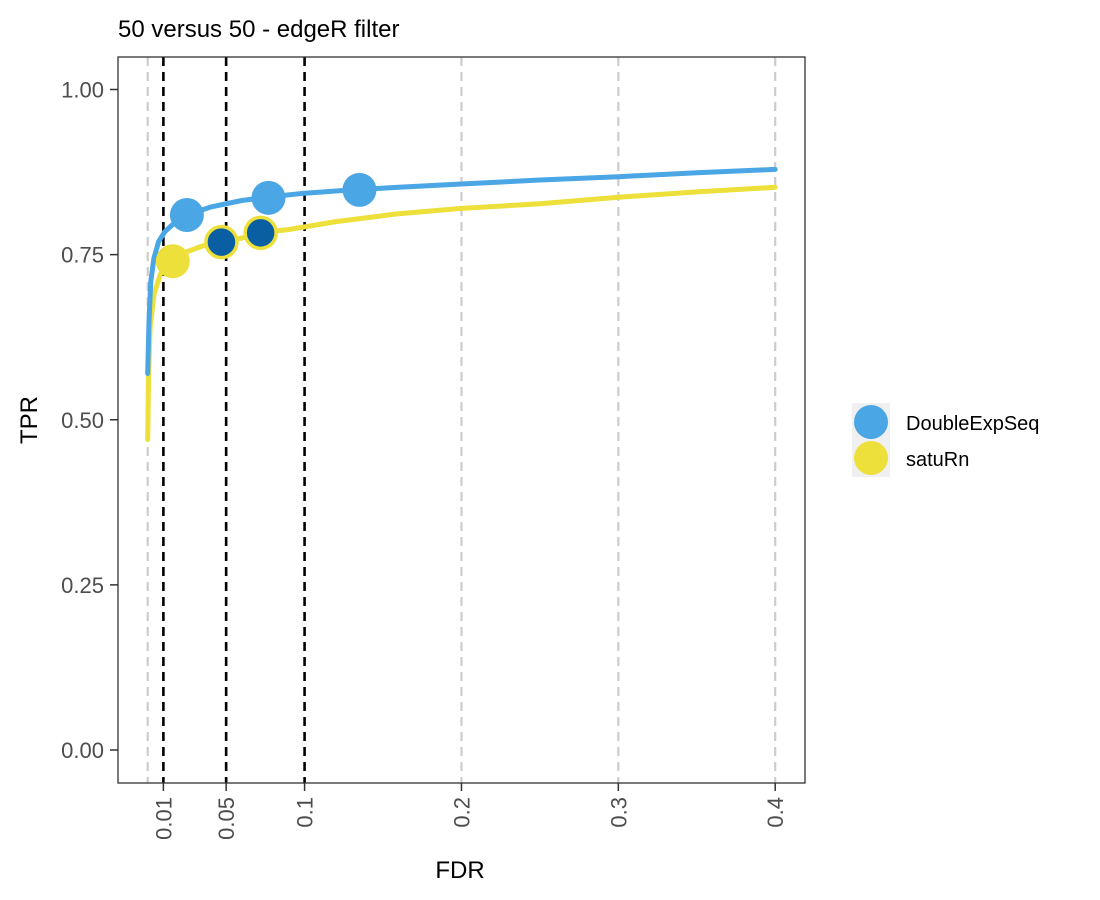  What do you see at coordinates (945, 440) in the screenshot?
I see `legend: DoubleExpSeq satuRn` at bounding box center [945, 440].